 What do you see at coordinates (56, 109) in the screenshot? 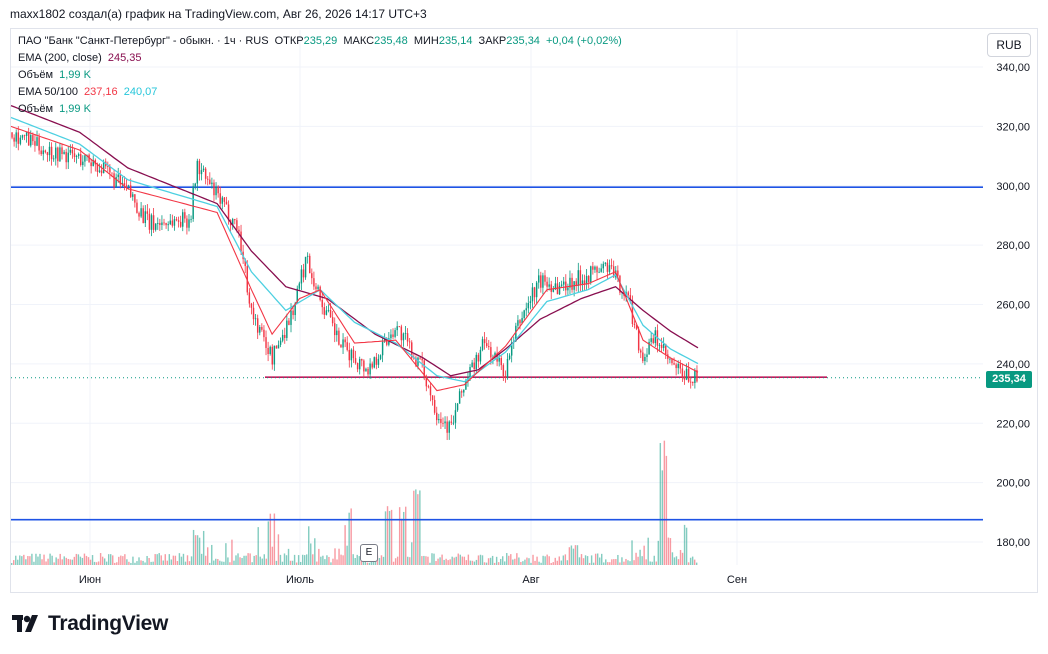
I see `legend-volume-2: Объём 1,99 K` at bounding box center [56, 109].